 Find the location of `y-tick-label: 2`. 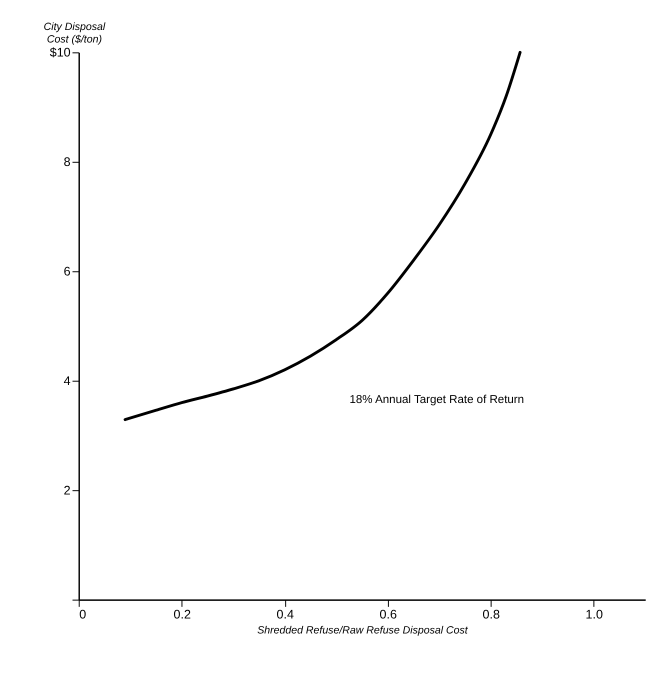

y-tick-label: 2 is located at coordinates (67, 491).